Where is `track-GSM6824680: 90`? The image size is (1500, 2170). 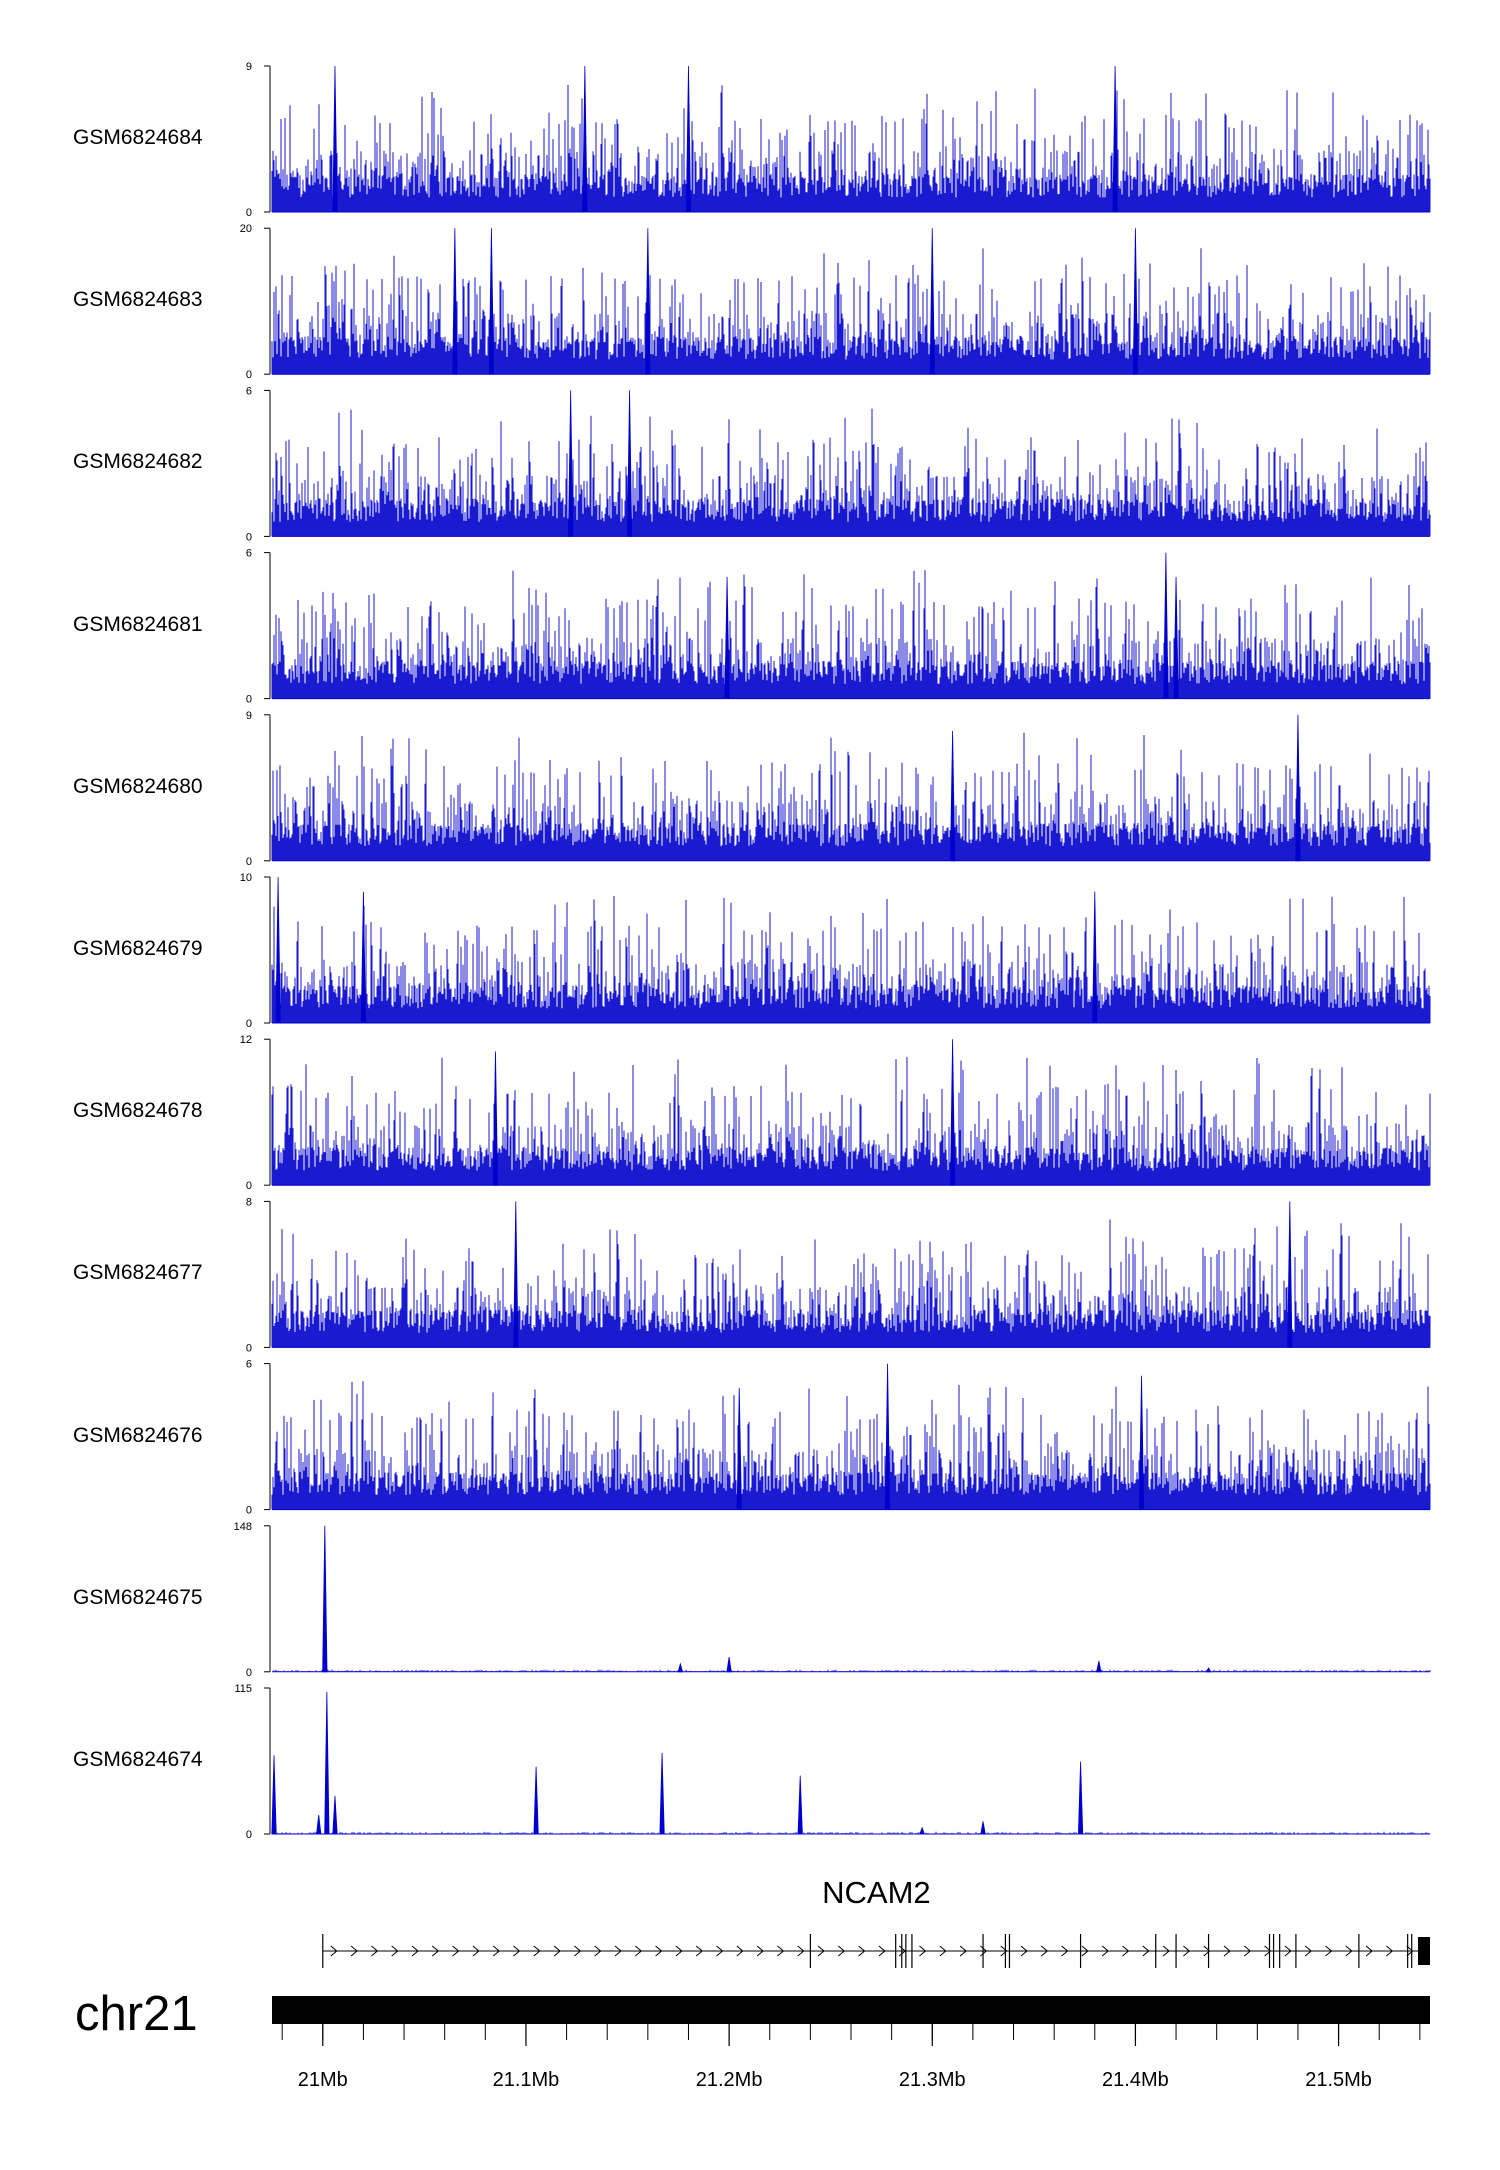 track-GSM6824680: 90 is located at coordinates (838, 789).